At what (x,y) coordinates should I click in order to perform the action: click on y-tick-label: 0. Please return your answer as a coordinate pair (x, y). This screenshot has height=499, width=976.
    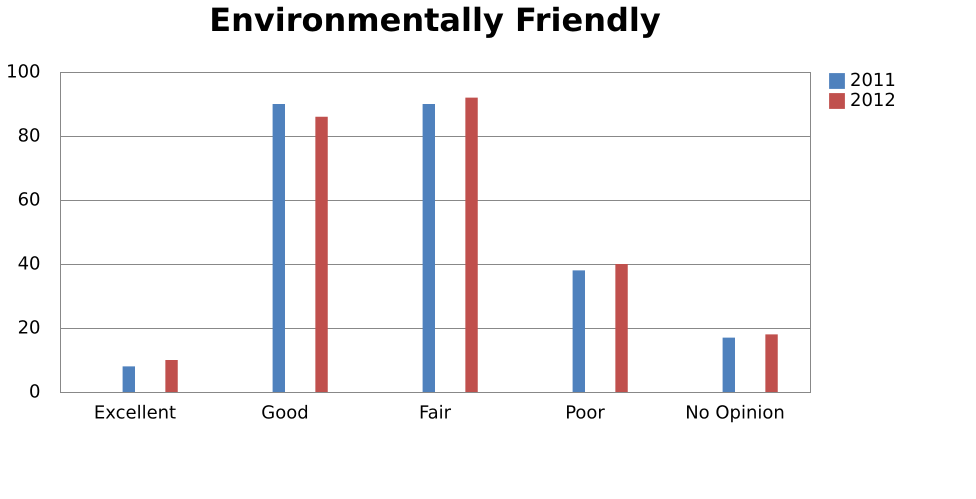
    Looking at the image, I should click on (34, 392).